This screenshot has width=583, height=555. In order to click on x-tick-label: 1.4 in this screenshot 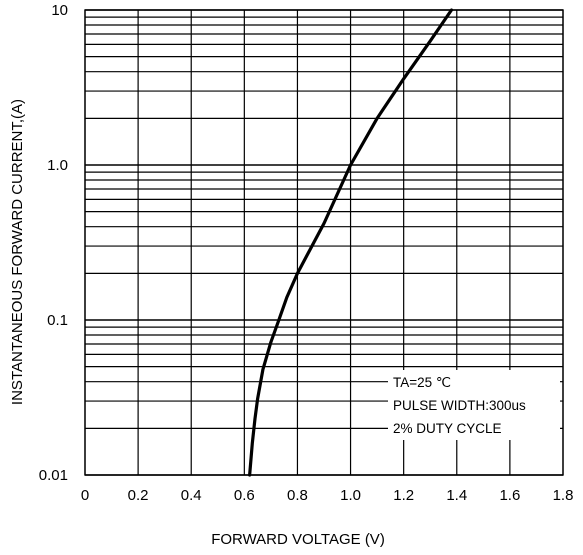, I will do `click(456, 495)`.